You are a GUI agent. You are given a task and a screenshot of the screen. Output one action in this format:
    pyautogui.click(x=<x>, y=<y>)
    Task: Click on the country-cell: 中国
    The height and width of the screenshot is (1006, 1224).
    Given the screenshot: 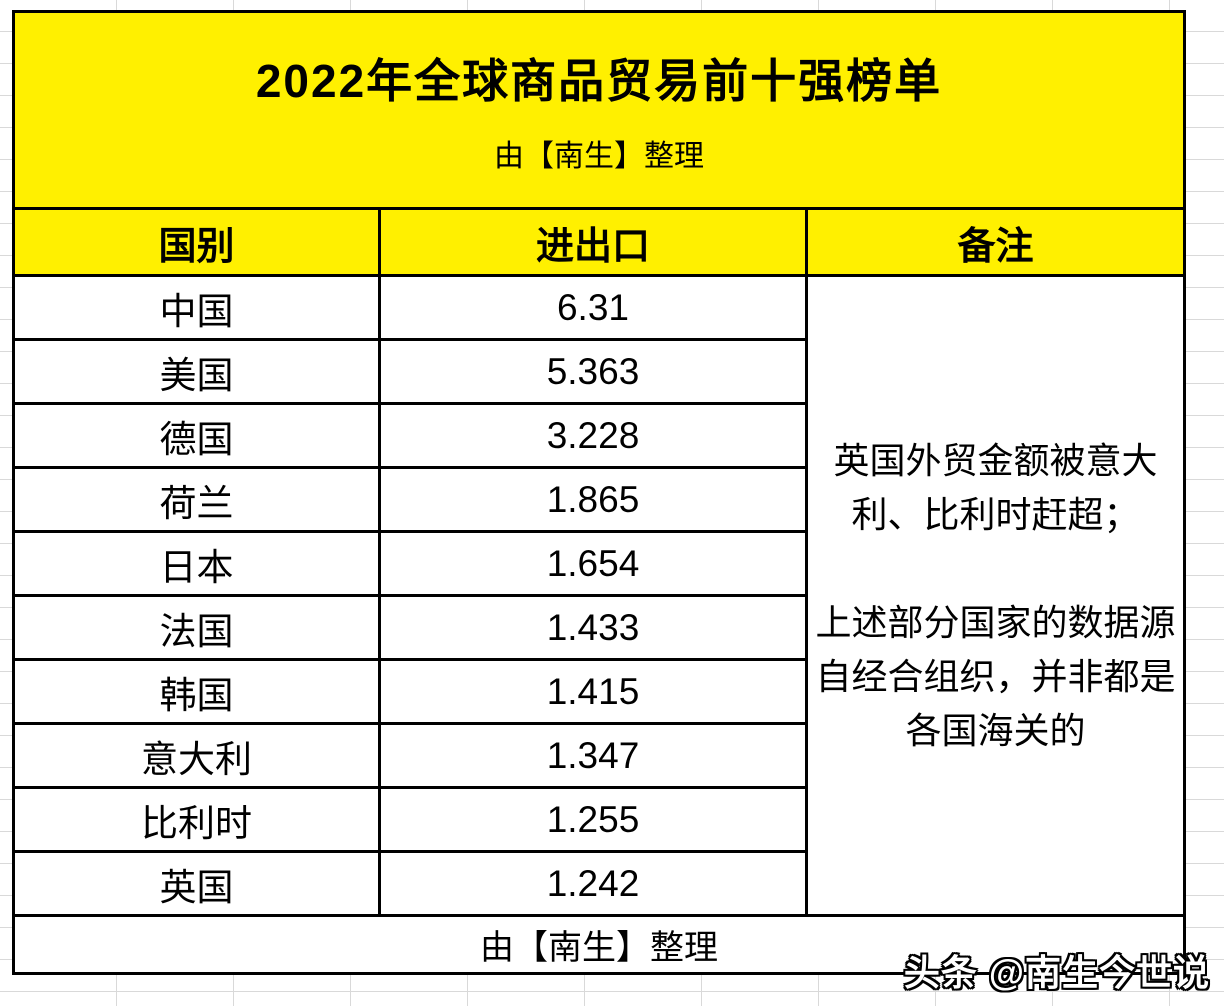 What is the action you would take?
    pyautogui.click(x=198, y=309)
    